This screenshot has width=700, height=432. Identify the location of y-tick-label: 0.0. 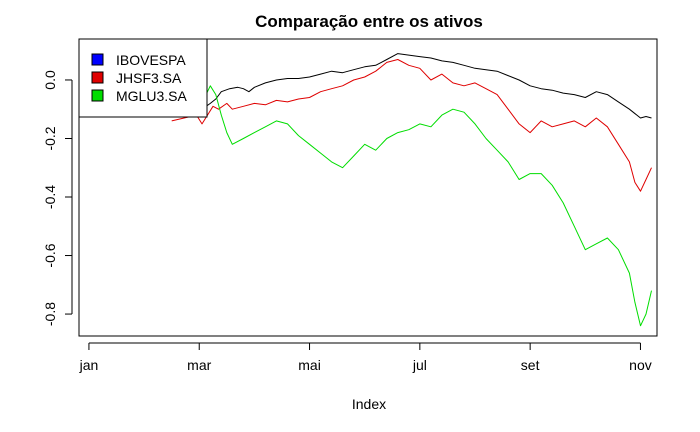
(50, 80).